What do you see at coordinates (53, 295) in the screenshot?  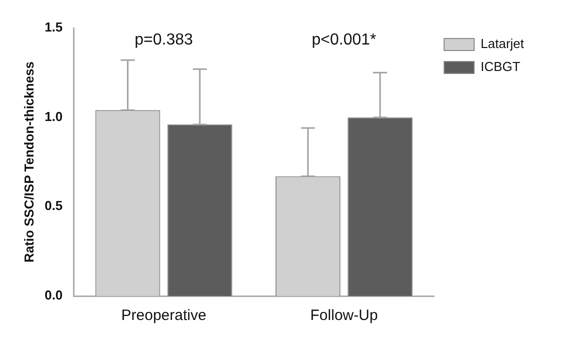 I see `y-tick-label: 0.0` at bounding box center [53, 295].